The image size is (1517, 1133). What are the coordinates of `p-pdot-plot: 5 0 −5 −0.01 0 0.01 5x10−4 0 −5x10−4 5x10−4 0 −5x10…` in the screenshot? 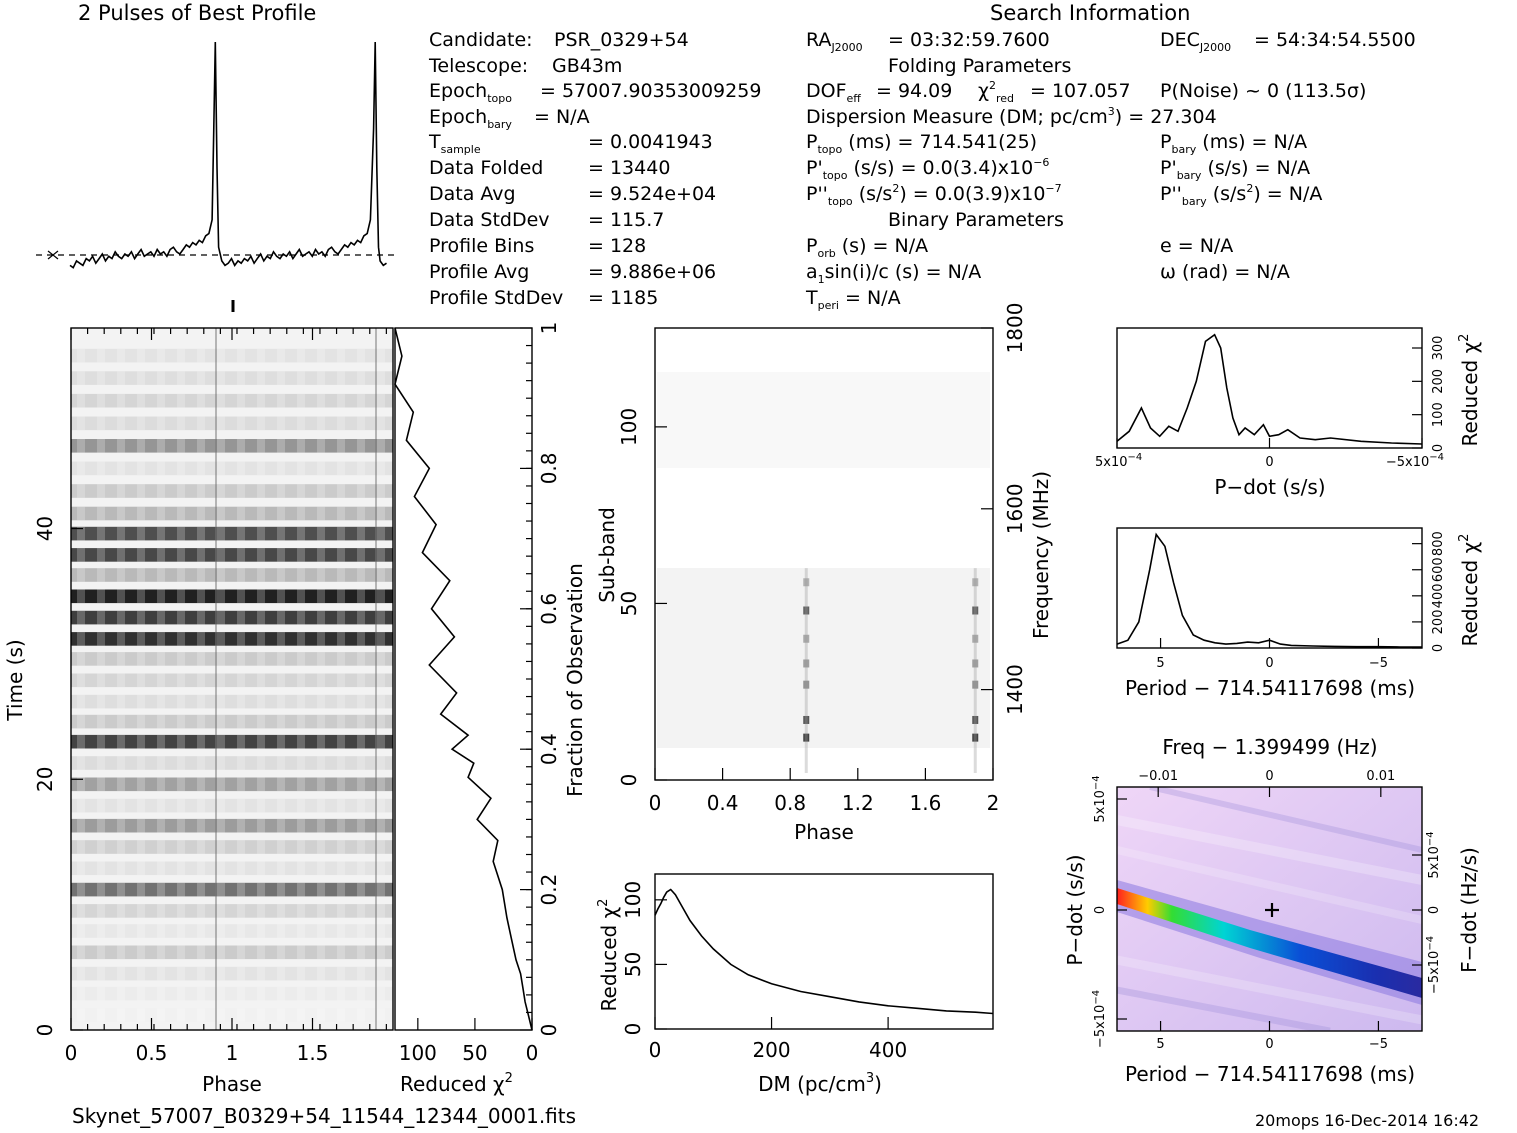 It's located at (1266, 910).